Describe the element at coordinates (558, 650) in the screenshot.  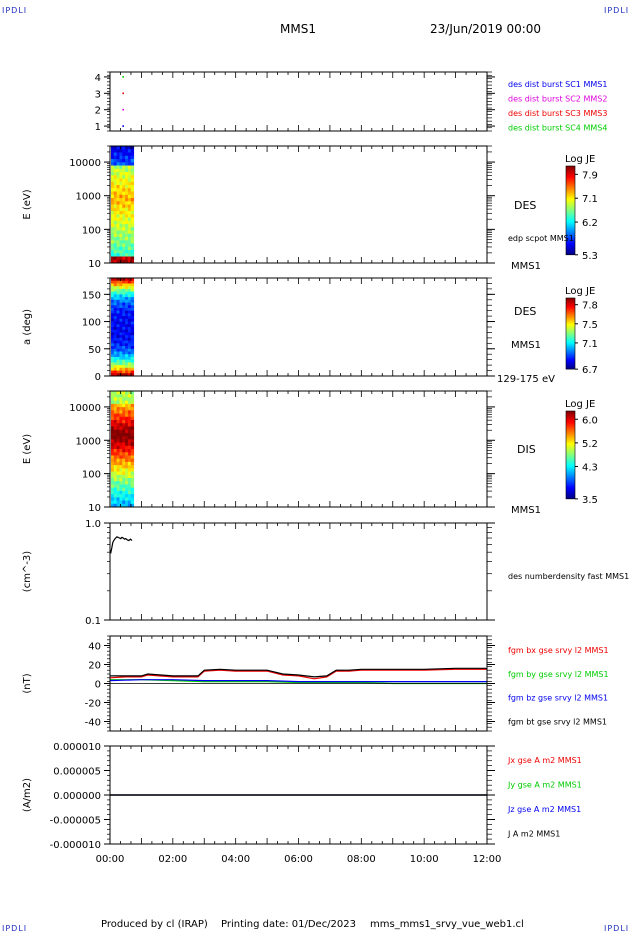
I see `legend-entry: fgm bx gse srvy l2 MMS1` at that location.